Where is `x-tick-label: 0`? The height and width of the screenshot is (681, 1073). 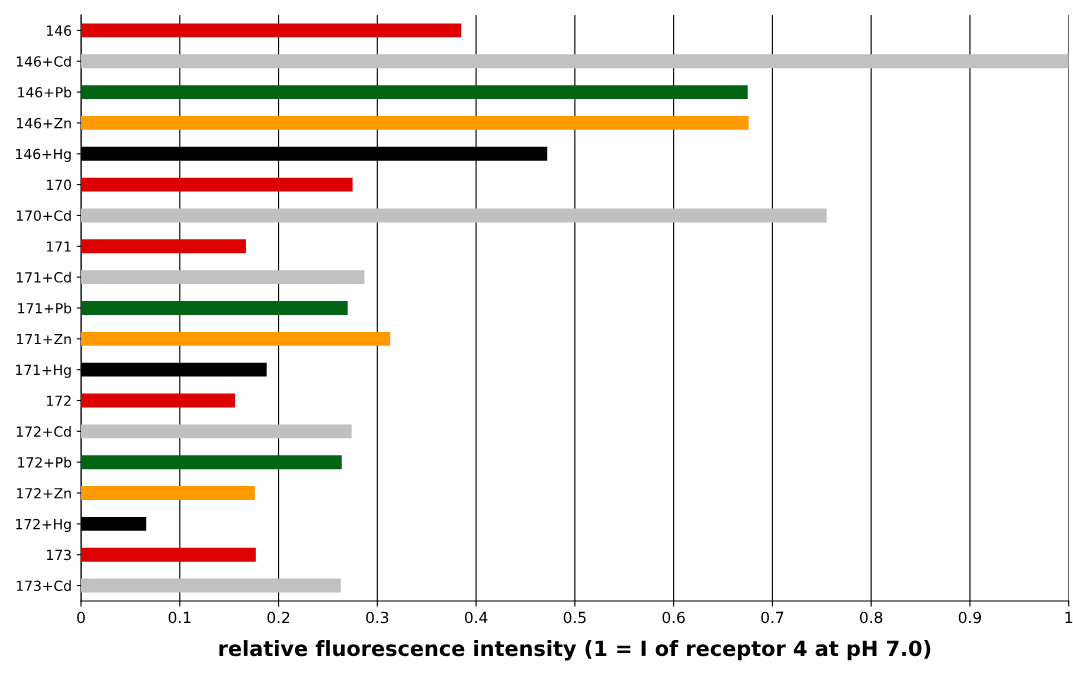 x-tick-label: 0 is located at coordinates (81, 617).